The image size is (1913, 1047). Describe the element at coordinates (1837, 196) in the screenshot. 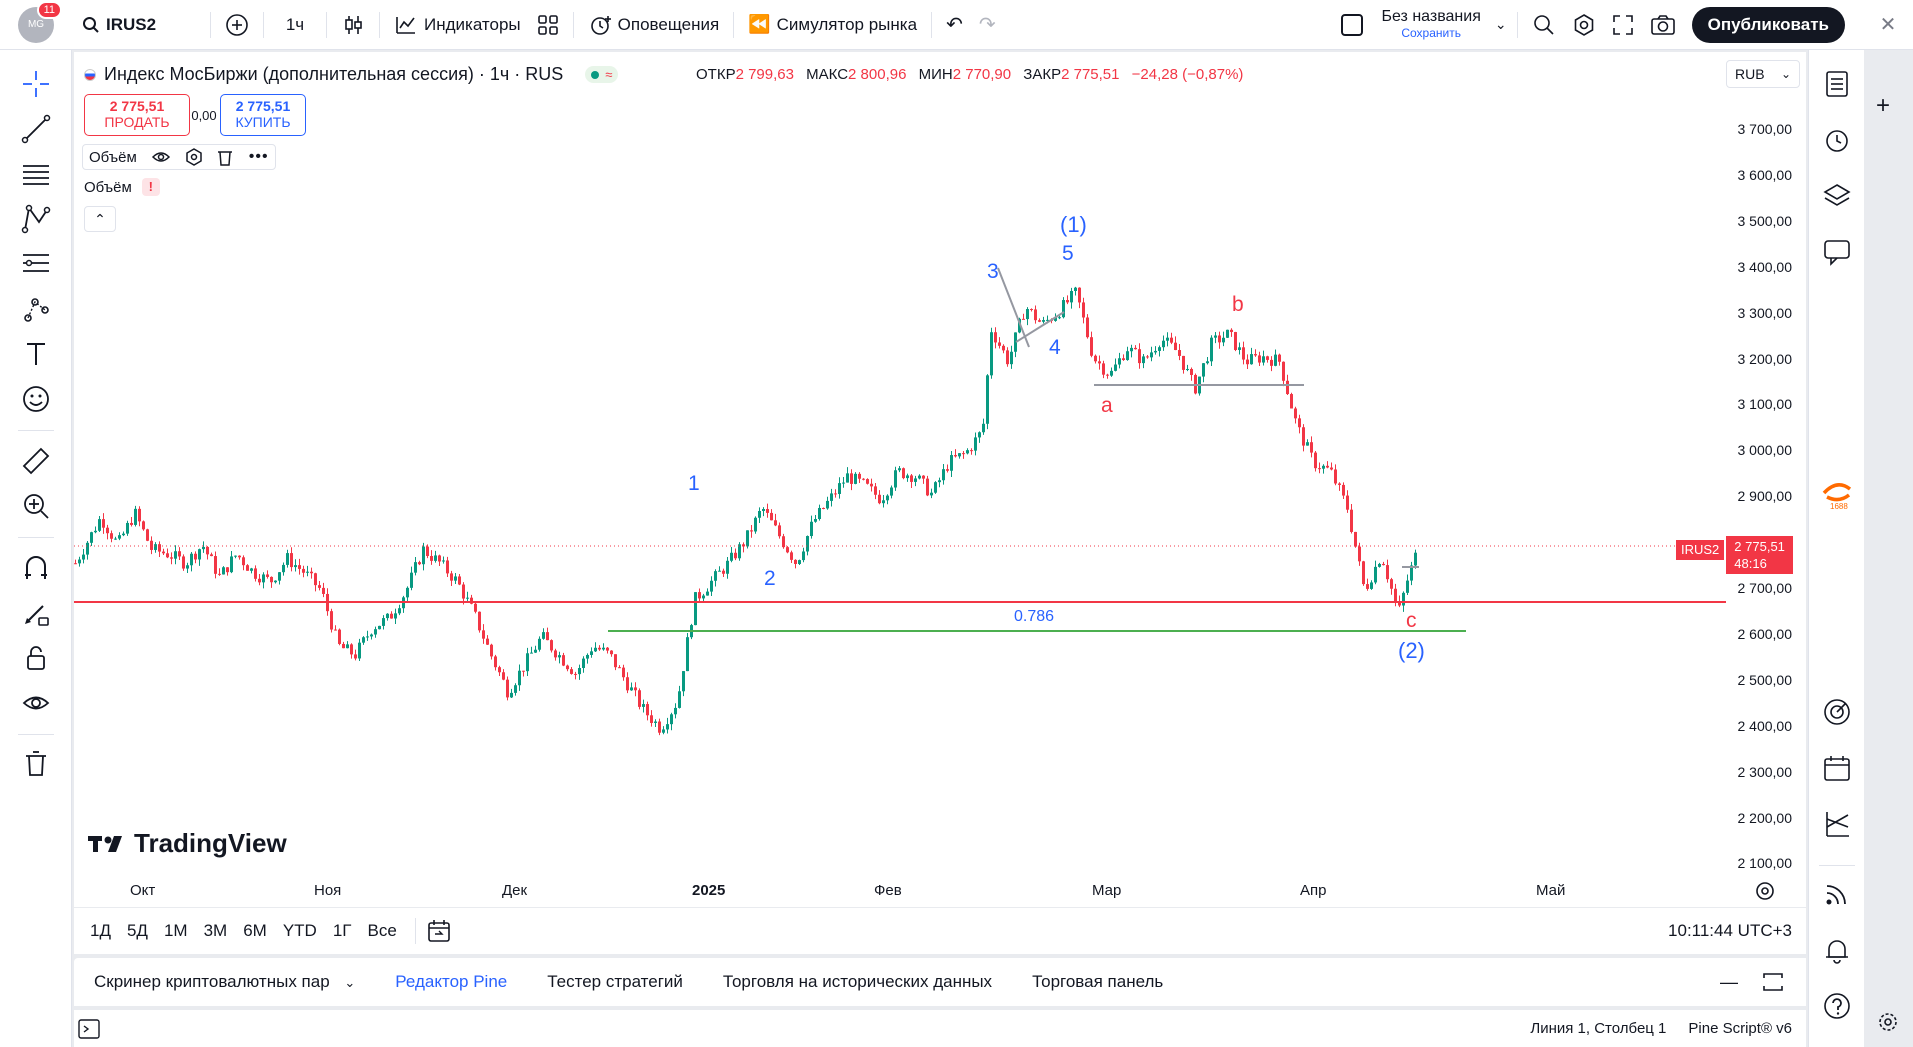

I see `layers-icon` at that location.